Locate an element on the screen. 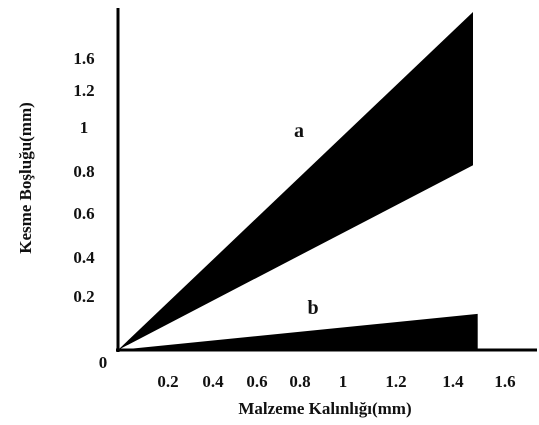 The width and height of the screenshot is (539, 425). y-tick-label: 0.6 is located at coordinates (83, 213).